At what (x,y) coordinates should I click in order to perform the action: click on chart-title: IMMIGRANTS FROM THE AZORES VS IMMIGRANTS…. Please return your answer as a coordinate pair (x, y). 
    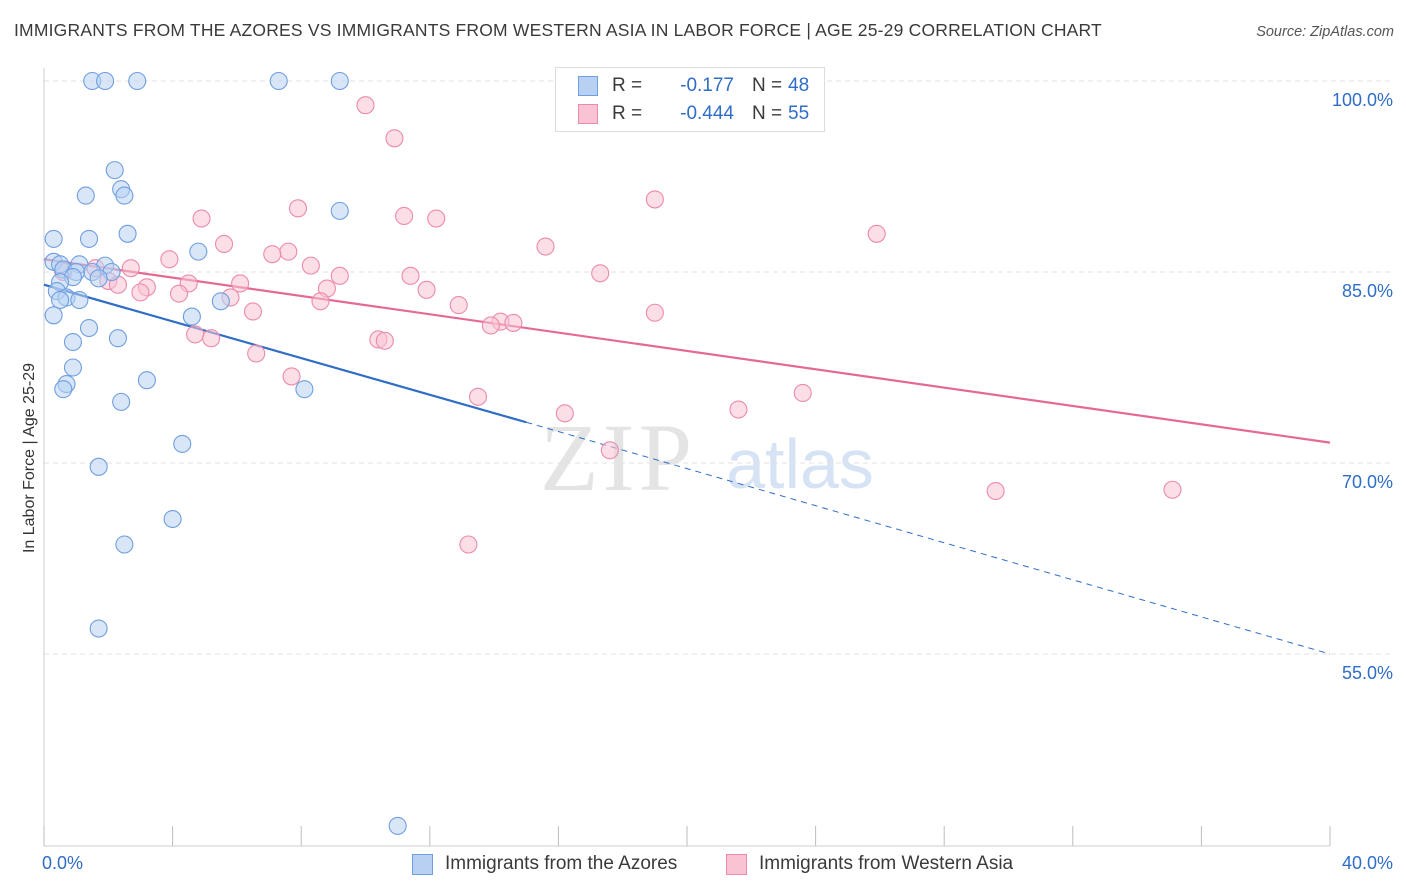
    Looking at the image, I should click on (558, 30).